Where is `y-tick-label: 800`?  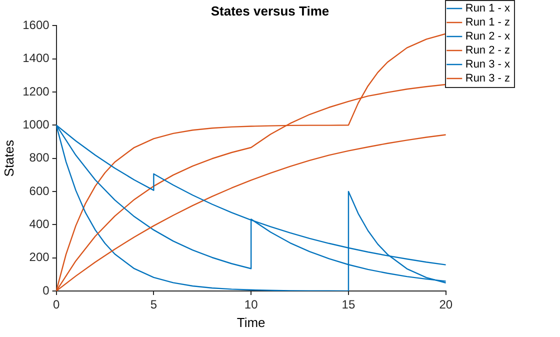
y-tick-label: 800 is located at coordinates (39, 157).